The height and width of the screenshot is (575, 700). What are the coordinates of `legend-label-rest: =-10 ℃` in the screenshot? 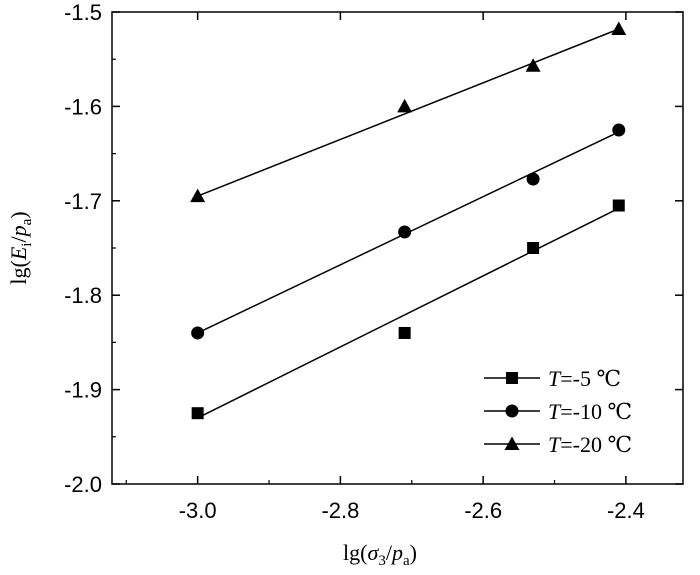 It's located at (596, 411).